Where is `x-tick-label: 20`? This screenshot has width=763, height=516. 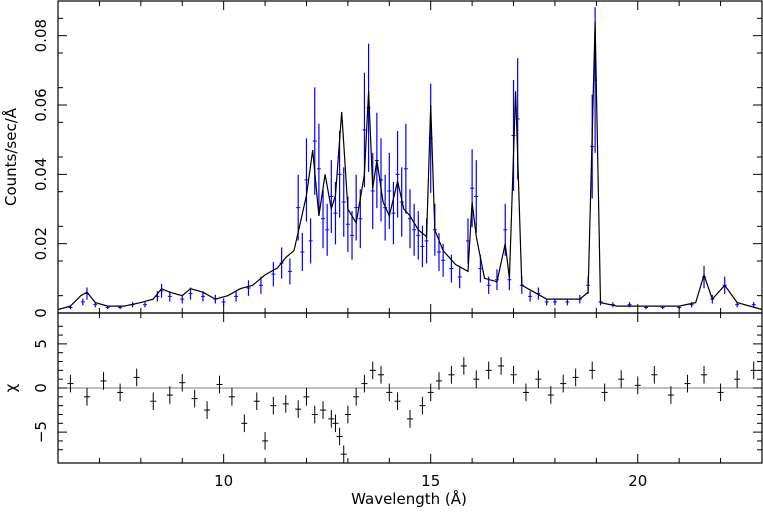 x-tick-label: 20 is located at coordinates (637, 481).